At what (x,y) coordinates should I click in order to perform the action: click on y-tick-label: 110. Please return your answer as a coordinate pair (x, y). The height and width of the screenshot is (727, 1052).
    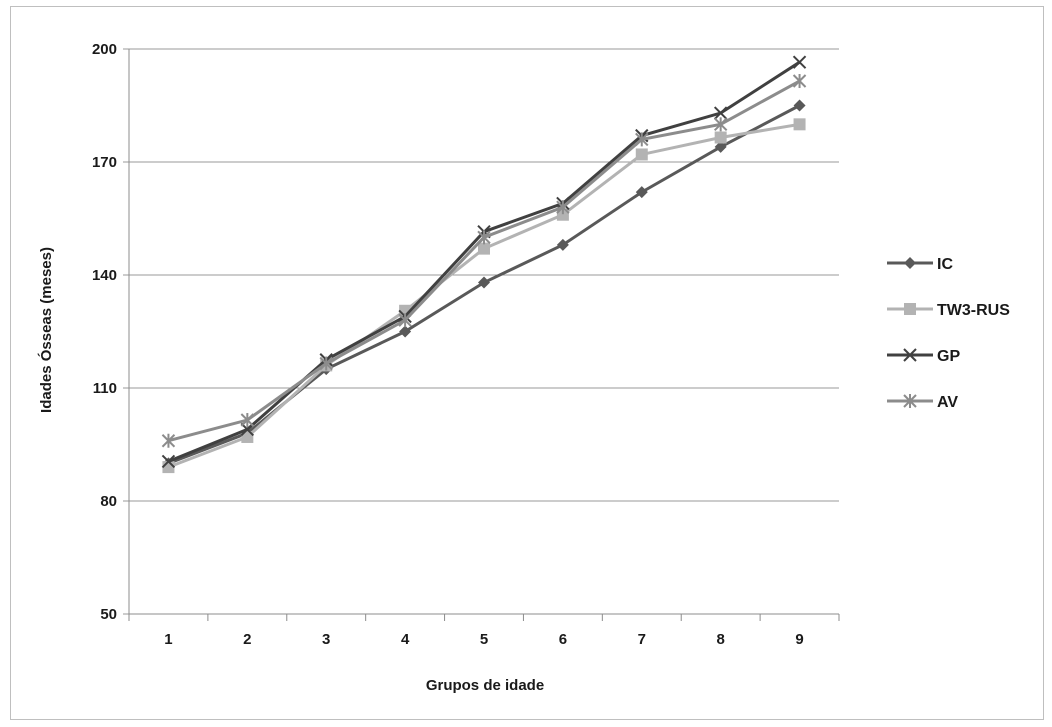
    Looking at the image, I should click on (105, 388).